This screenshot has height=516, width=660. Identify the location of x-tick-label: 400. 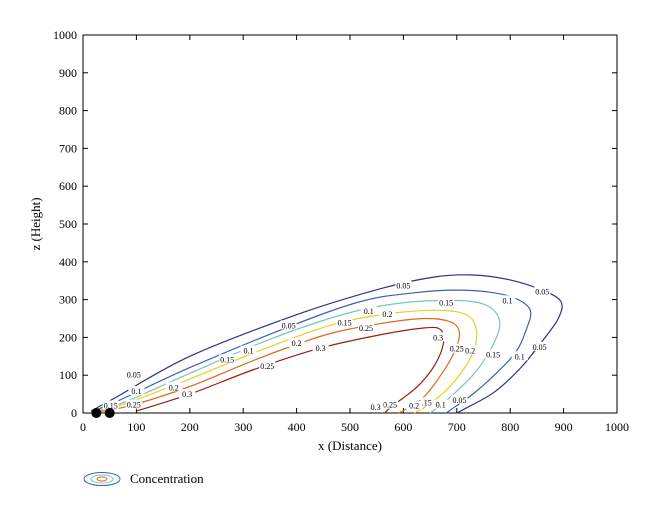
(297, 427).